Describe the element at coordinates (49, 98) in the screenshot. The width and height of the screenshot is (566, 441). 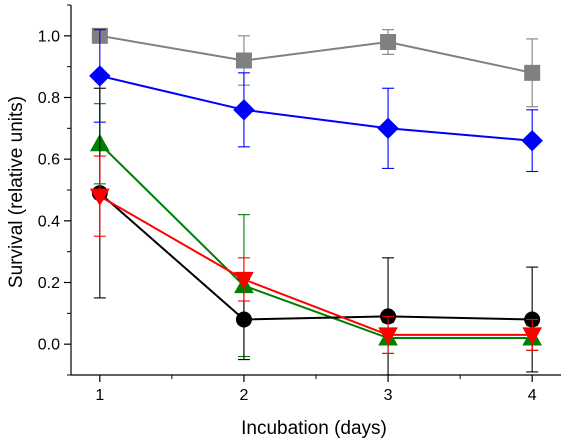
I see `y-tick-label: 0.8` at that location.